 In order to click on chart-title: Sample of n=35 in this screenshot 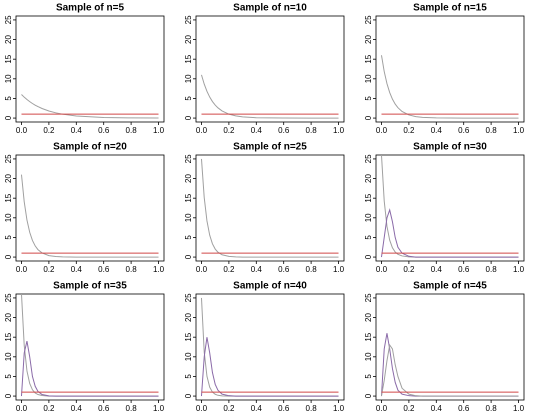, I will do `click(90, 286)`.